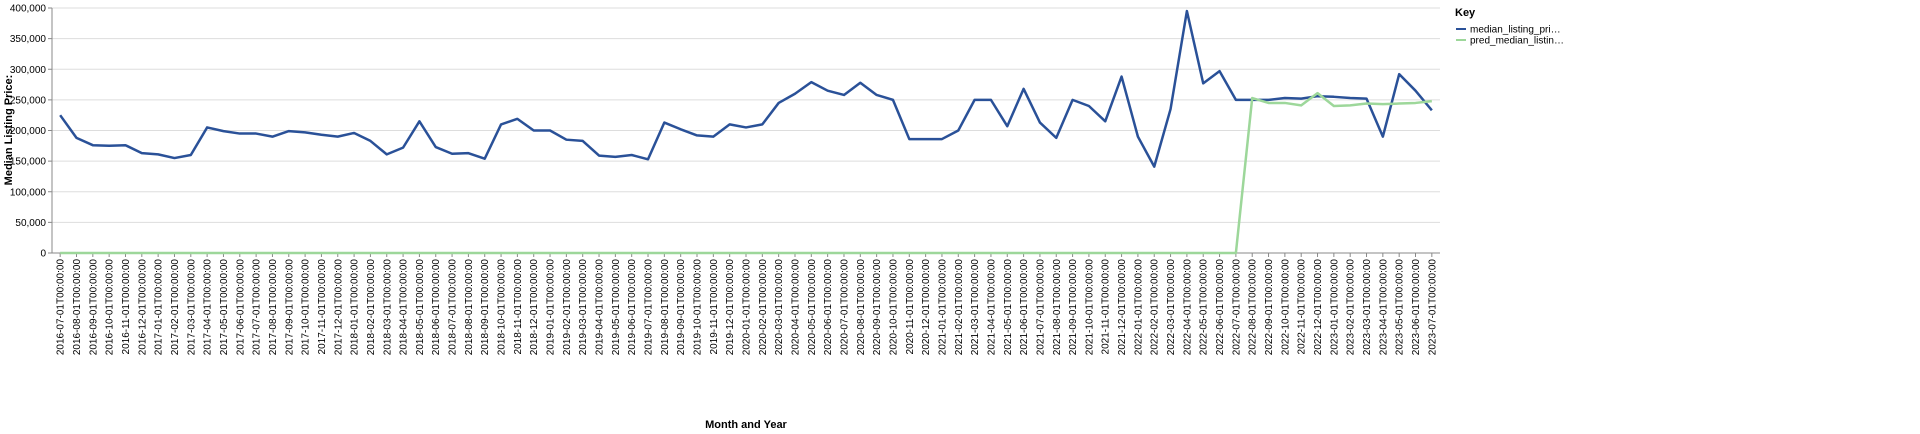  I want to click on x-tick-label: 2023-02-01T00:00:00, so click(1351, 307).